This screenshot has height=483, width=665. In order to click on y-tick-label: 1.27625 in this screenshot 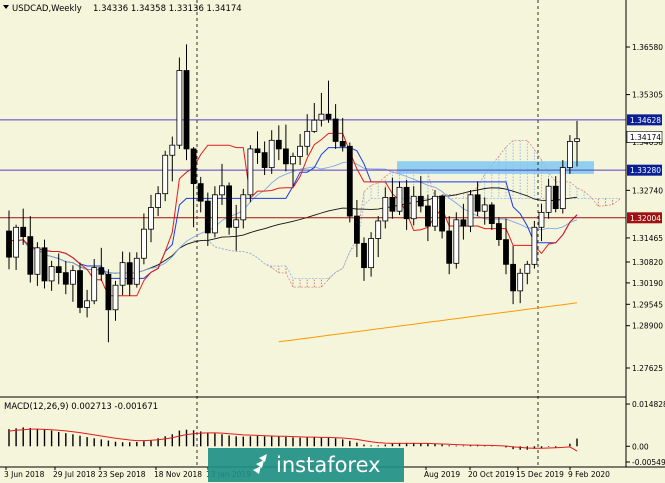, I will do `click(647, 368)`.